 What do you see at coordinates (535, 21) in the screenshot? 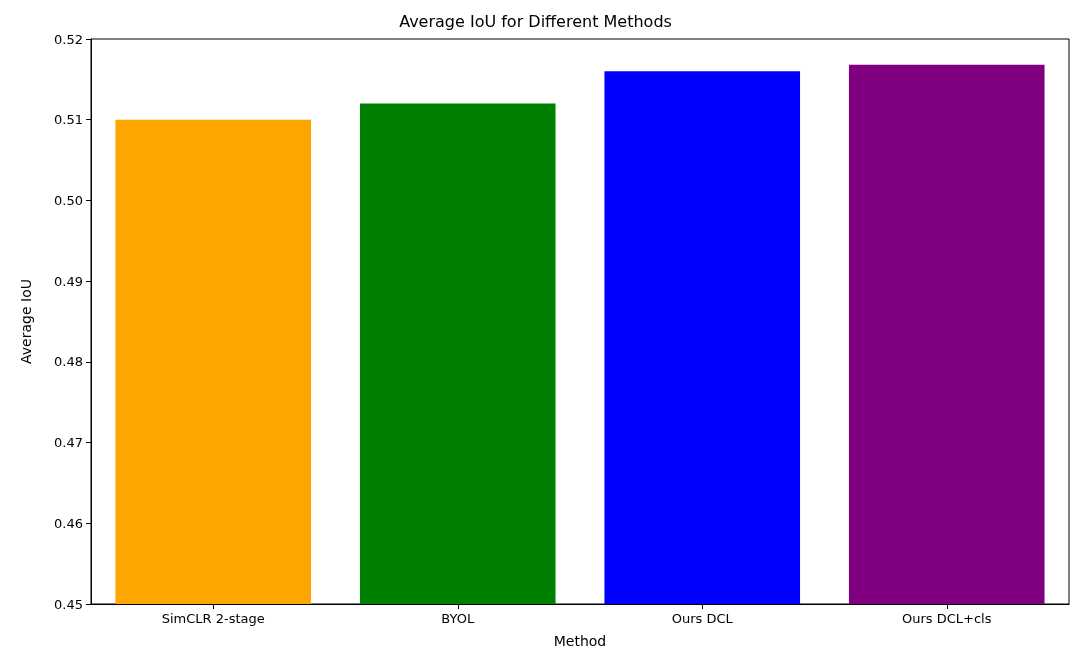
I see `chart-title: Average IoU for Different Methods` at bounding box center [535, 21].